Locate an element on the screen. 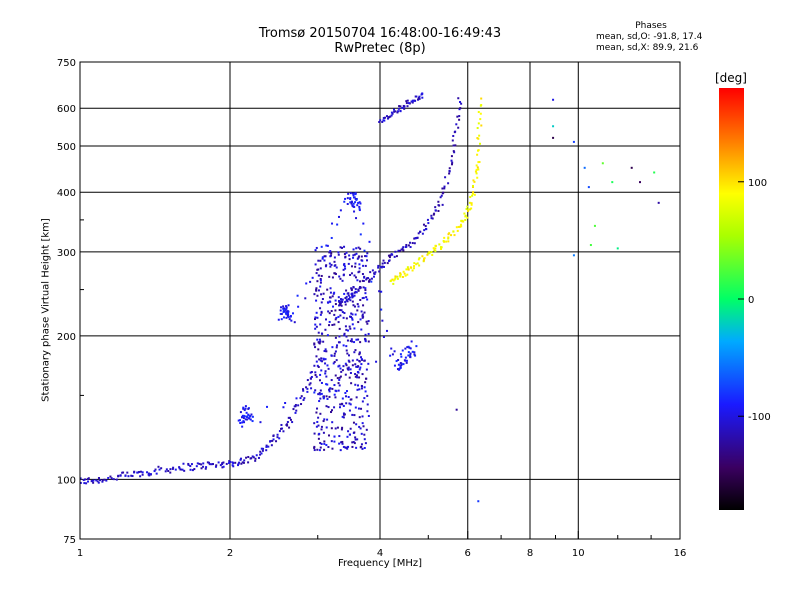 Image resolution: width=800 pixels, height=600 pixels. x-tick-label: 8 is located at coordinates (530, 553).